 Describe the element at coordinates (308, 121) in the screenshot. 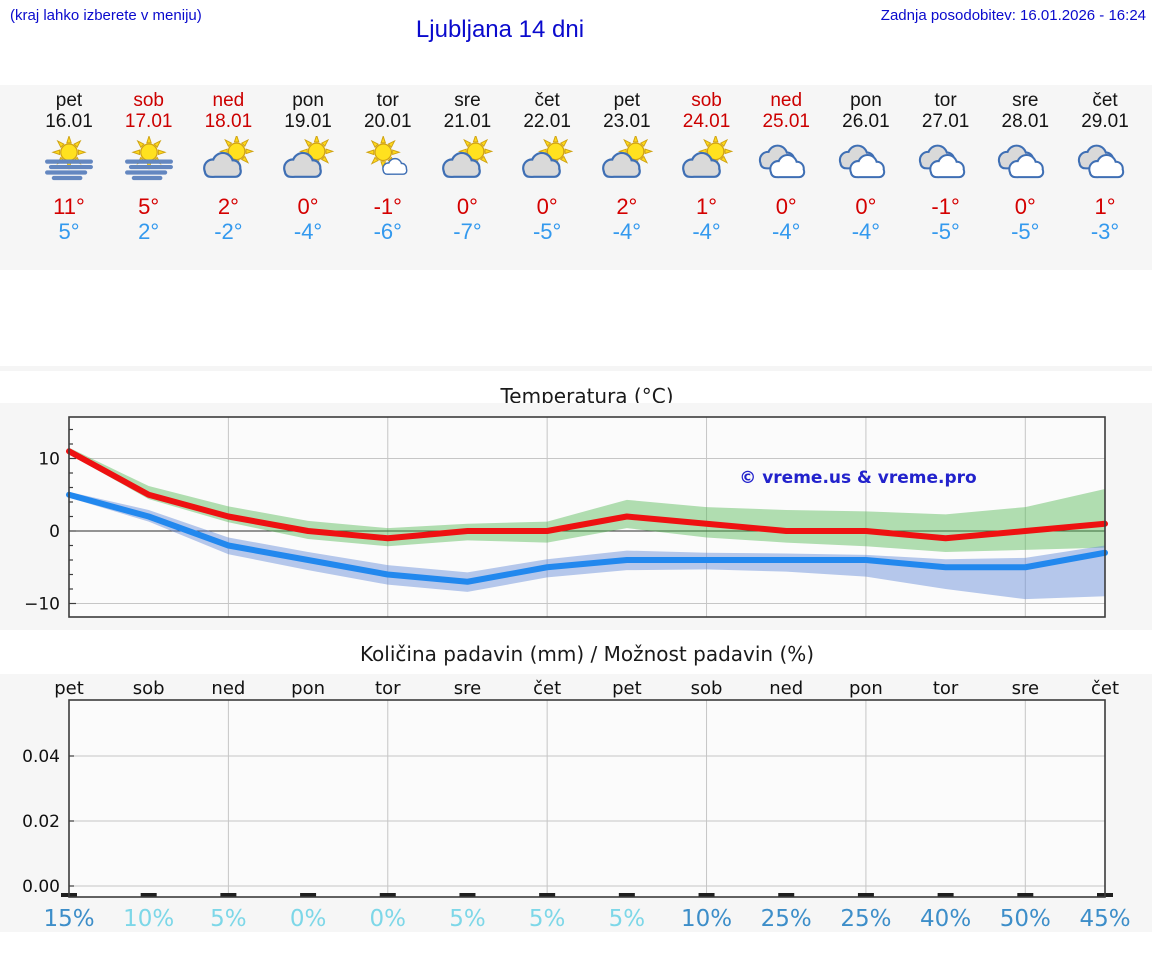

I see `day-date: 19.01` at that location.